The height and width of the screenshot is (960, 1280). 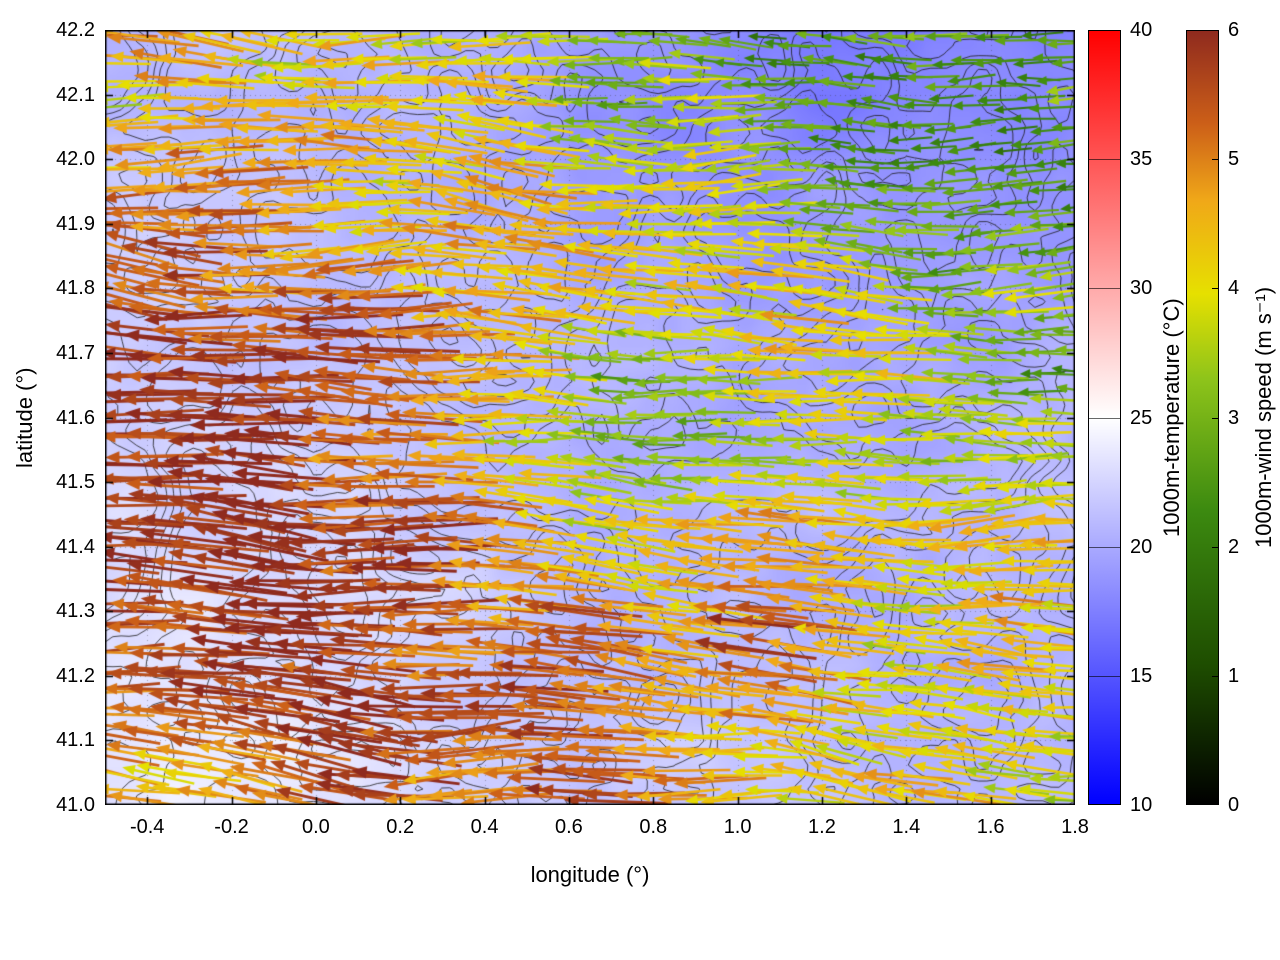 What do you see at coordinates (1141, 30) in the screenshot?
I see `colorbar-tick-label: 40` at bounding box center [1141, 30].